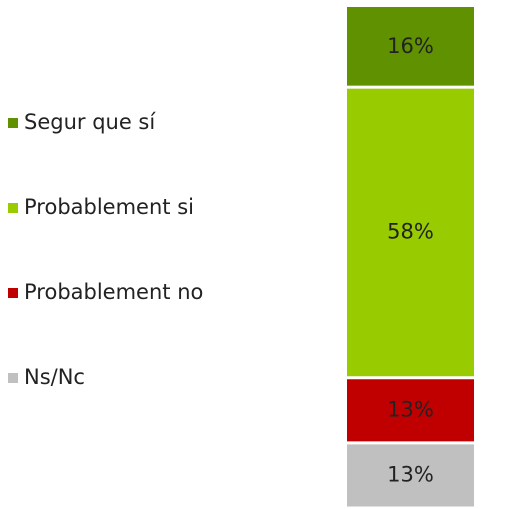  I want to click on legend-label: Ns/Nc, so click(54, 377).